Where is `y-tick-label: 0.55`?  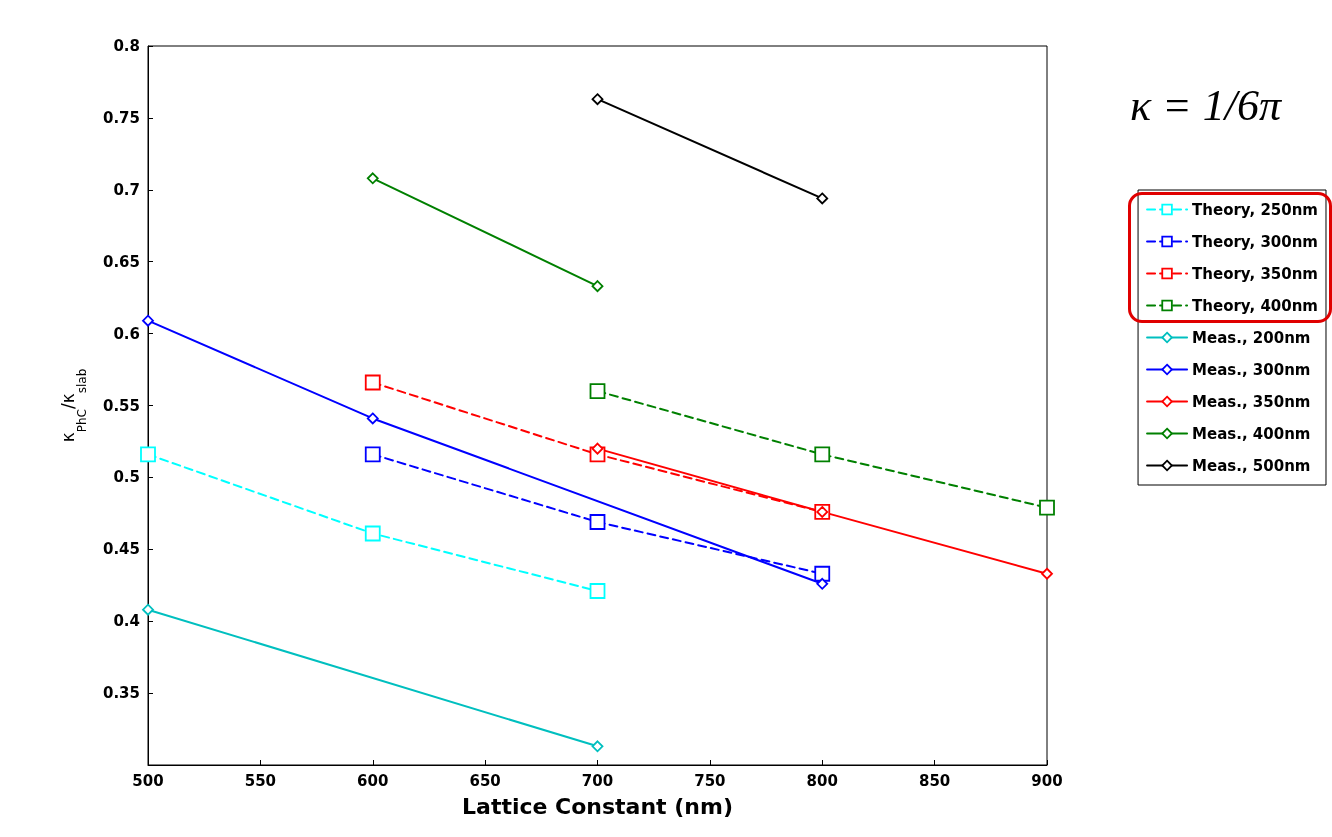
y-tick-label: 0.55 is located at coordinates (121, 405).